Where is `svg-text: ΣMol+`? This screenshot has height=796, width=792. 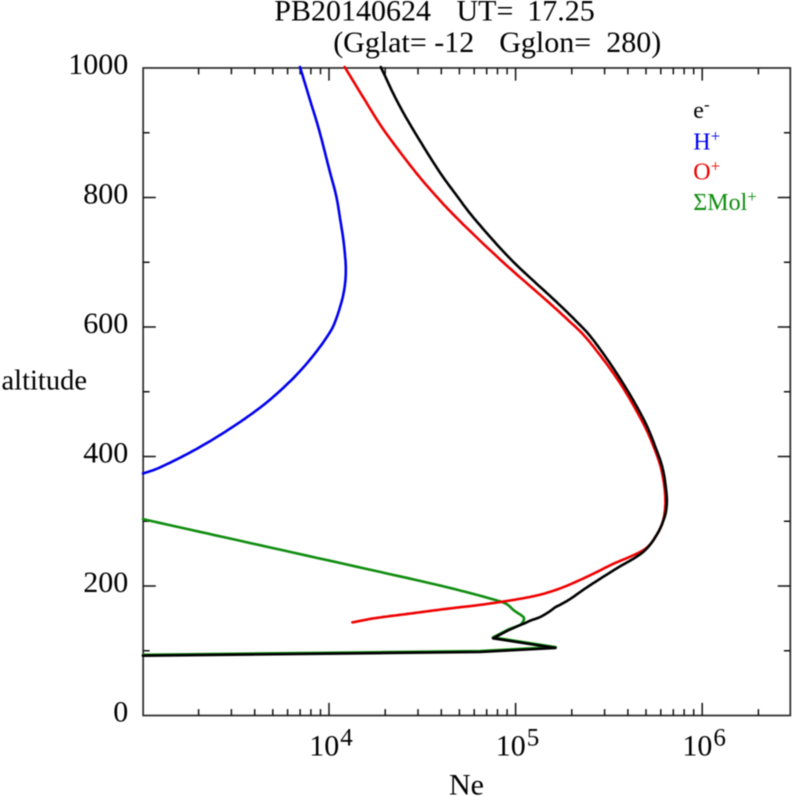 svg-text: ΣMol+ is located at coordinates (725, 201).